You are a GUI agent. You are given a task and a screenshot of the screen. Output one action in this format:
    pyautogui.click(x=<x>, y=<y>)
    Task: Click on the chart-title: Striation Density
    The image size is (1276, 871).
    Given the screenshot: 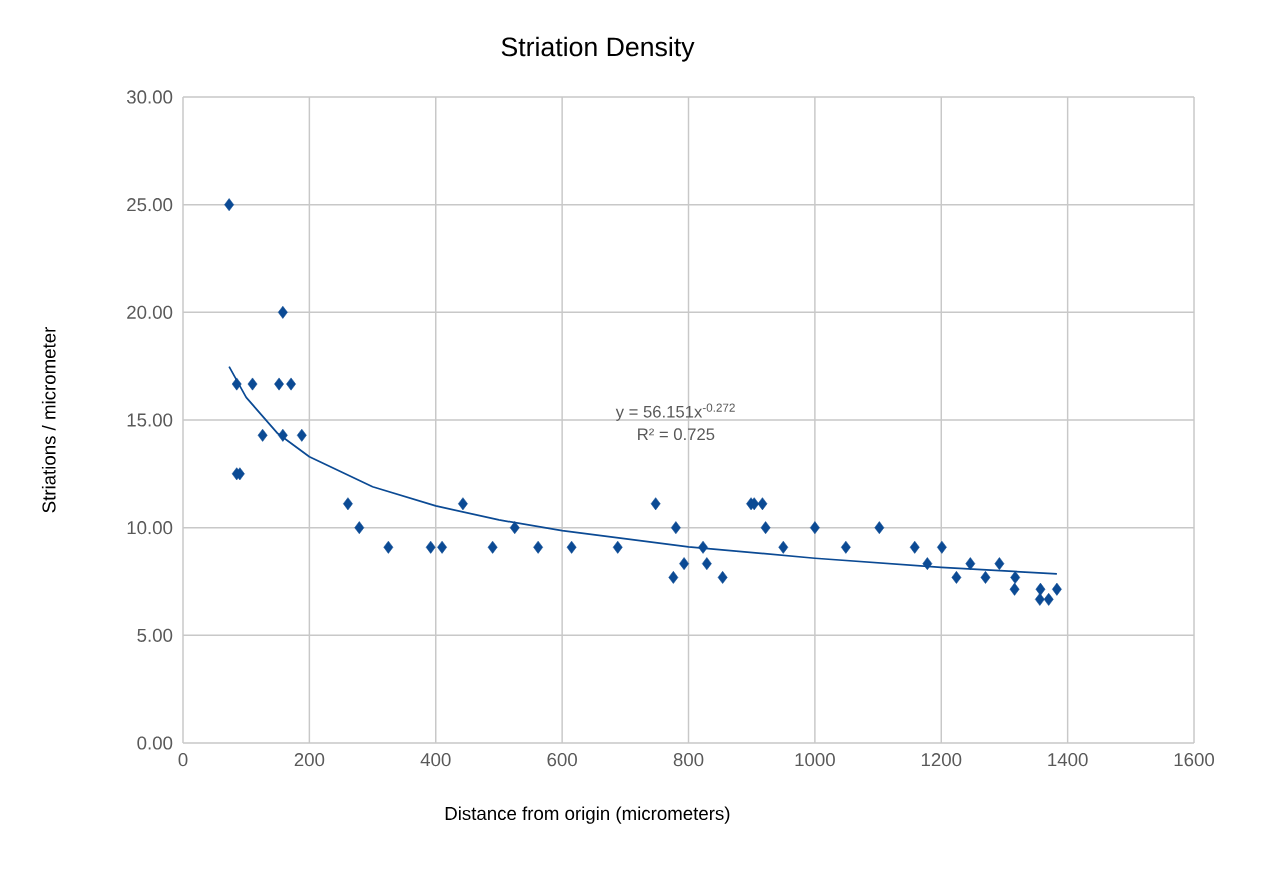 What is the action you would take?
    pyautogui.click(x=598, y=49)
    